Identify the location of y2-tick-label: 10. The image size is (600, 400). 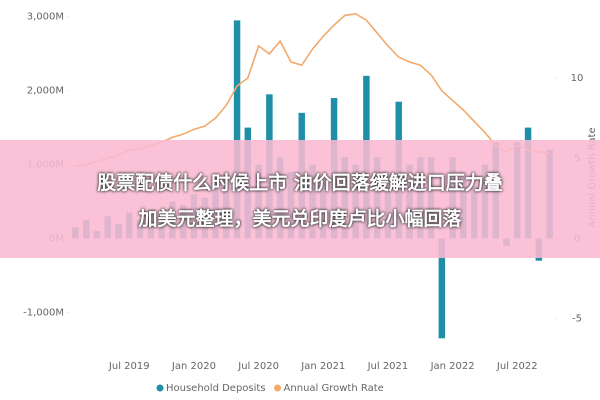
(577, 78).